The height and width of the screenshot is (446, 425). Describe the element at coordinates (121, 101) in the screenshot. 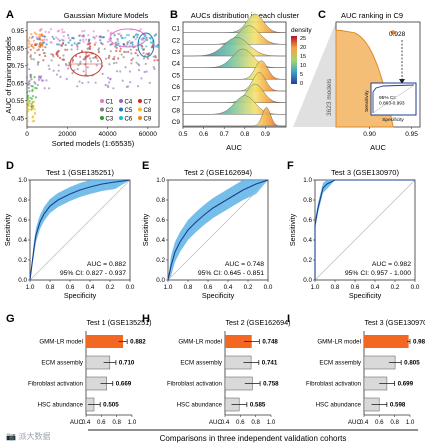

I see `legend-swatch-c4` at that location.